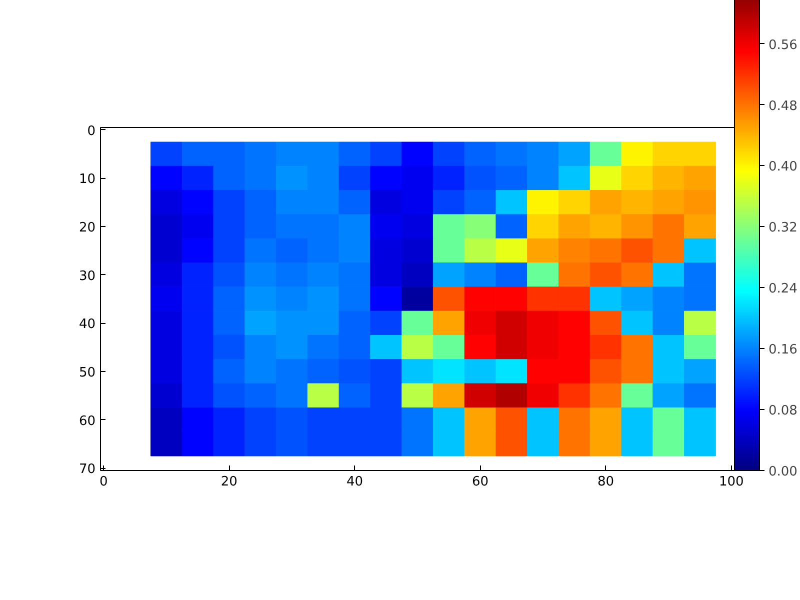  What do you see at coordinates (783, 350) in the screenshot?
I see `color-bar-label: 0.16` at bounding box center [783, 350].